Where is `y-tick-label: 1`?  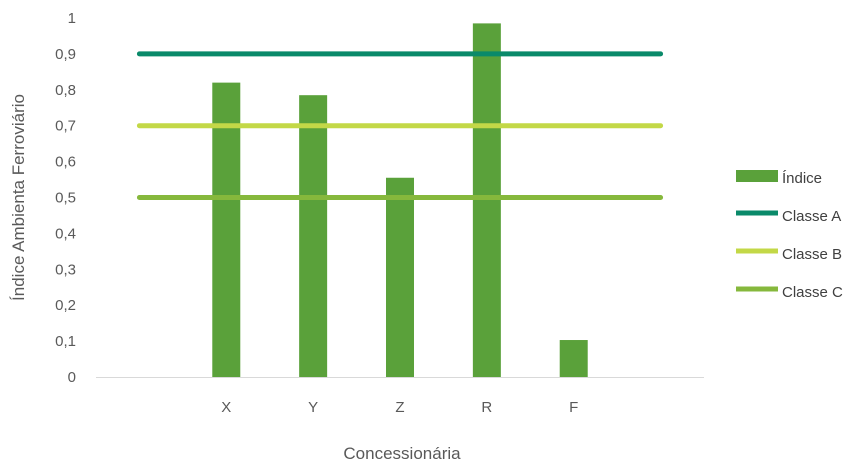
y-tick-label: 1 is located at coordinates (72, 18).